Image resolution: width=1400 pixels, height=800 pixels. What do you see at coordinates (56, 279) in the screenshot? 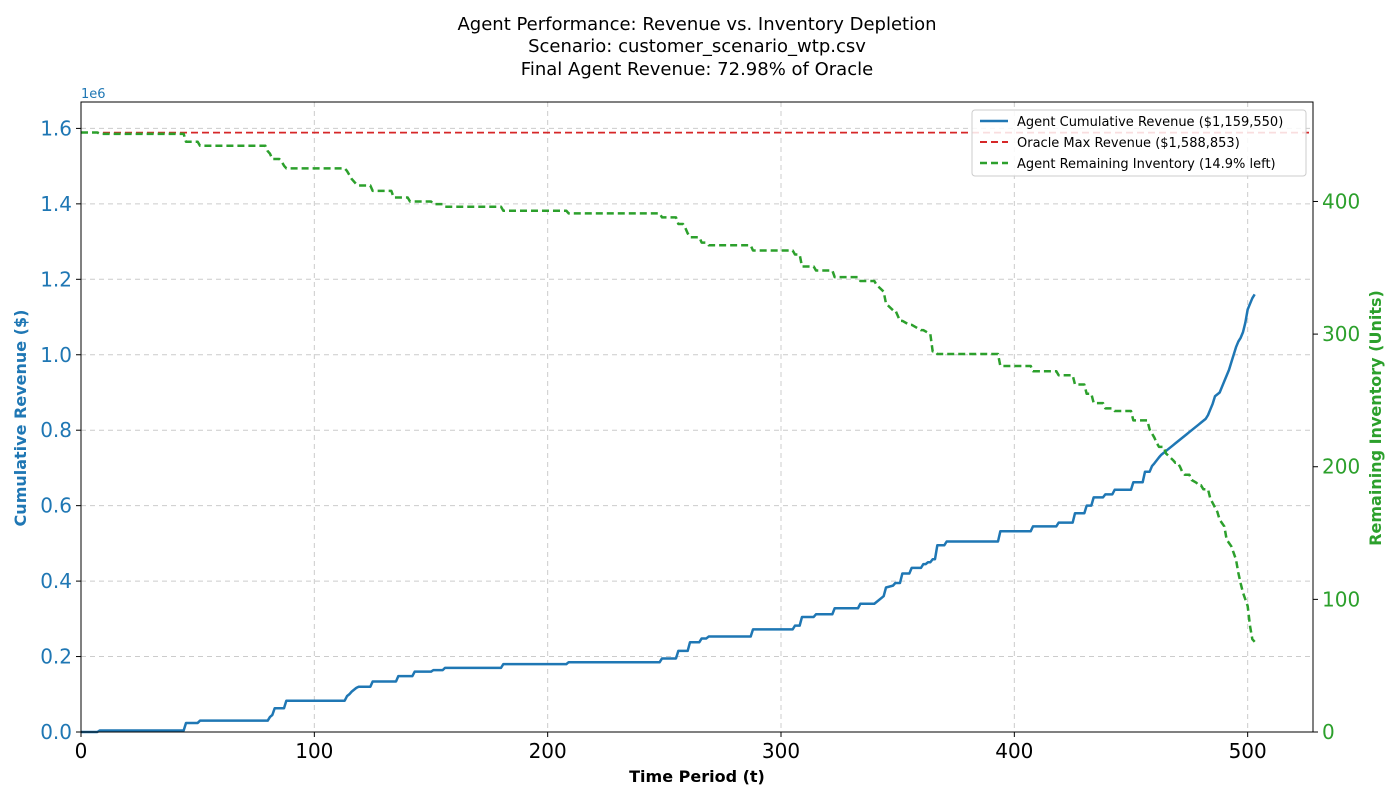
I see `y-left-tick-label: 1.2` at bounding box center [56, 279].